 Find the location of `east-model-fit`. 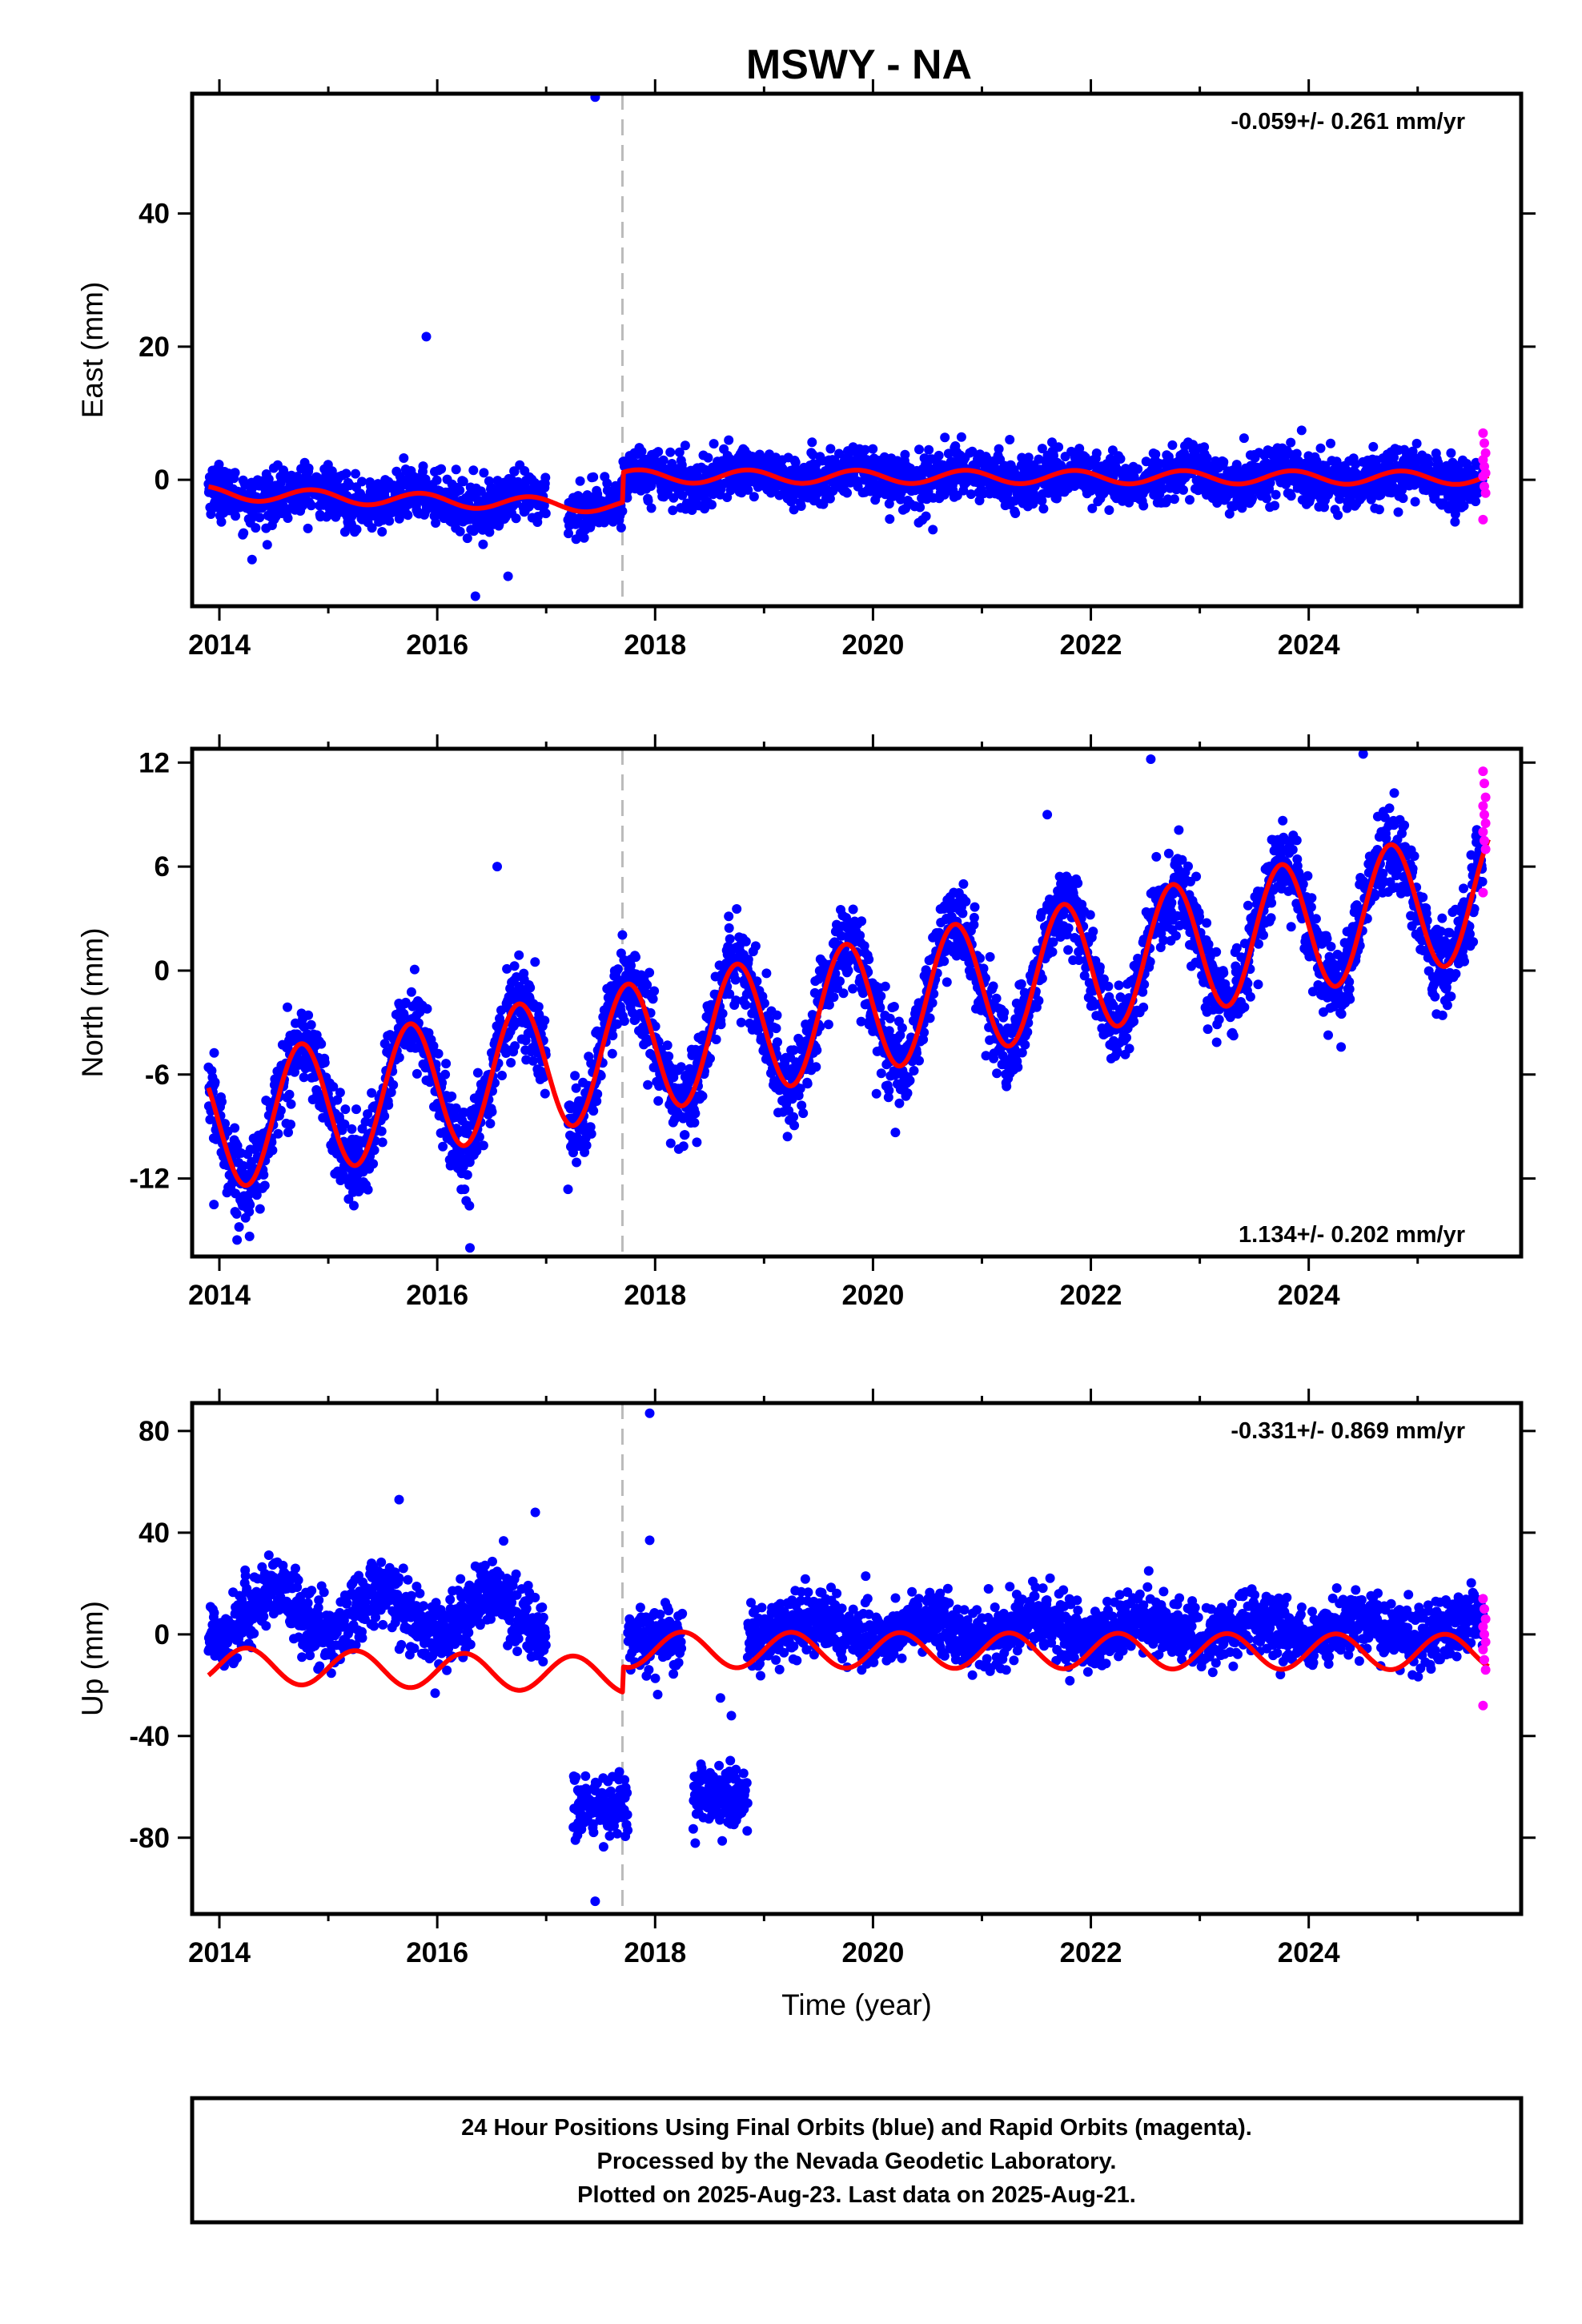

east-model-fit is located at coordinates (848, 491).